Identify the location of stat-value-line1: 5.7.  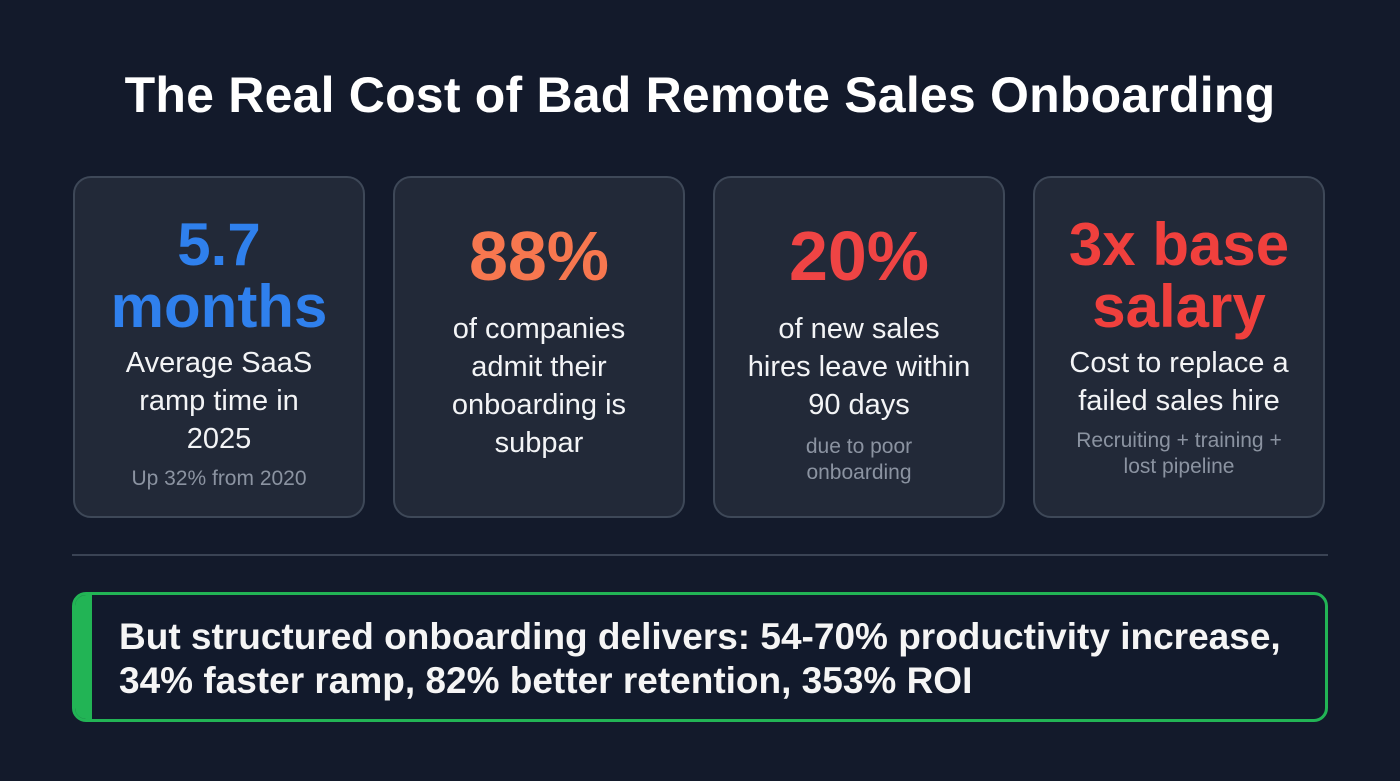
(219, 244).